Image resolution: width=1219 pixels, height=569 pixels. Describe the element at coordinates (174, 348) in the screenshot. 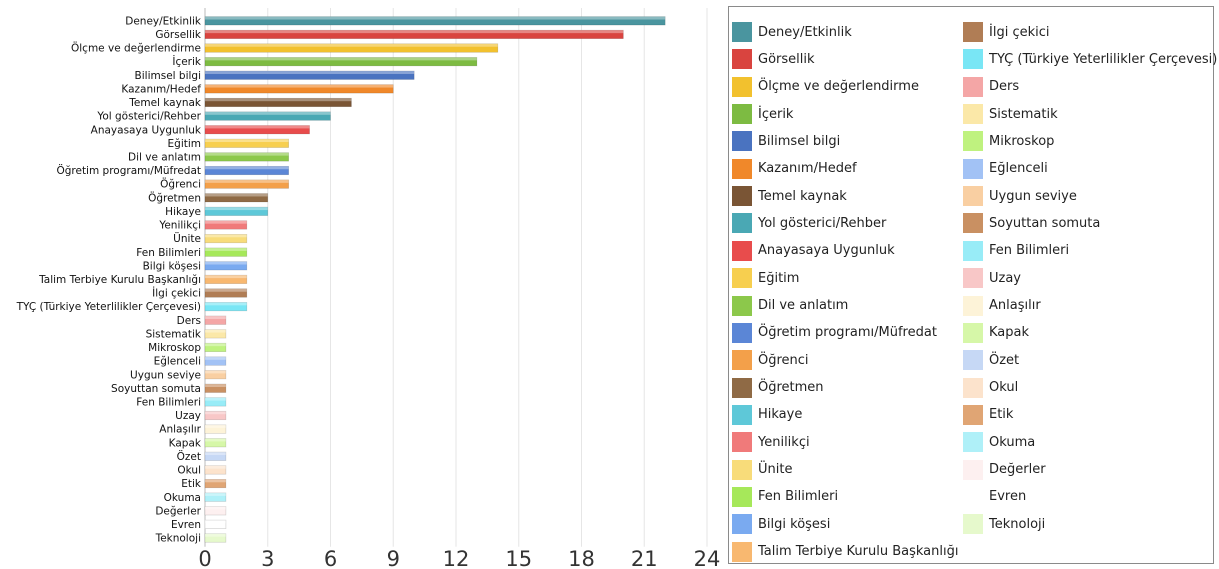

I see `category-label: Mikroskop` at that location.